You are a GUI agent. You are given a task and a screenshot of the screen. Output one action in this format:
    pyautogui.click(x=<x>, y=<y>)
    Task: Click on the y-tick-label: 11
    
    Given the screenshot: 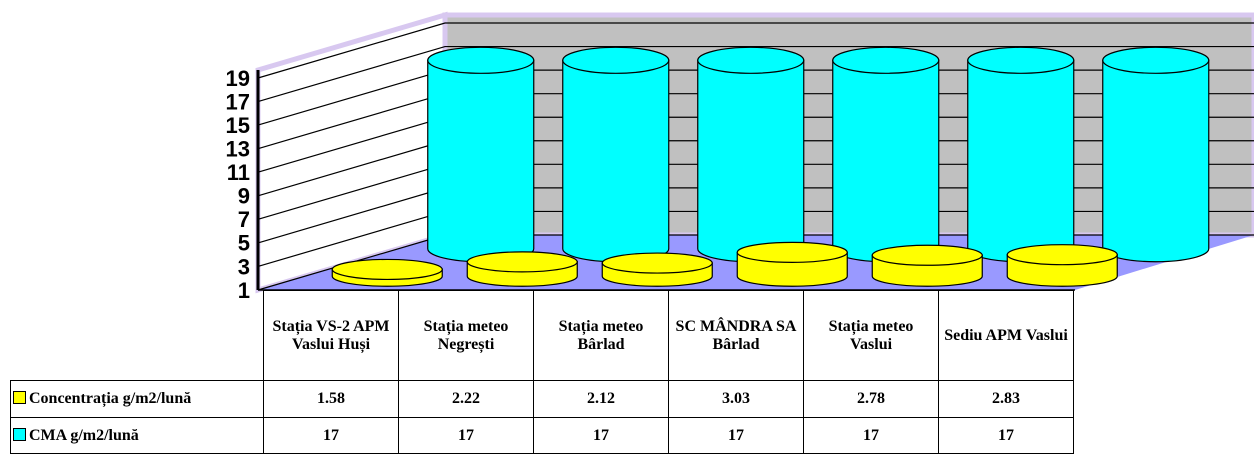 What is the action you would take?
    pyautogui.click(x=238, y=172)
    